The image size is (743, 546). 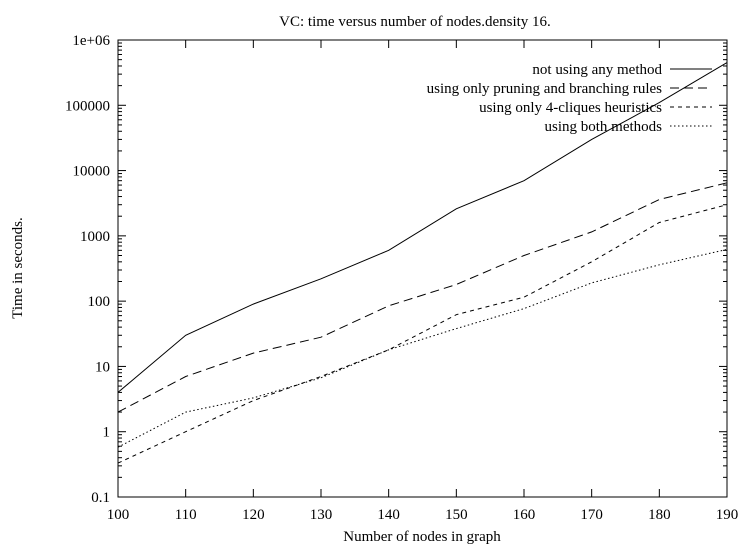 I want to click on y-tick-label: 0.1, so click(x=100, y=498).